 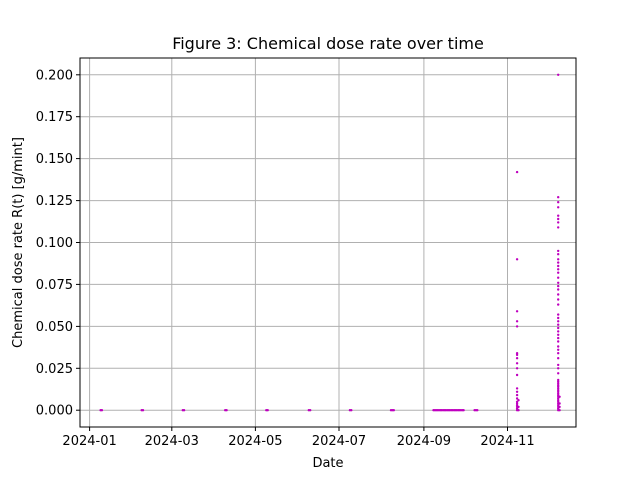 What do you see at coordinates (54, 75) in the screenshot?
I see `y-tick-label: 0.200` at bounding box center [54, 75].